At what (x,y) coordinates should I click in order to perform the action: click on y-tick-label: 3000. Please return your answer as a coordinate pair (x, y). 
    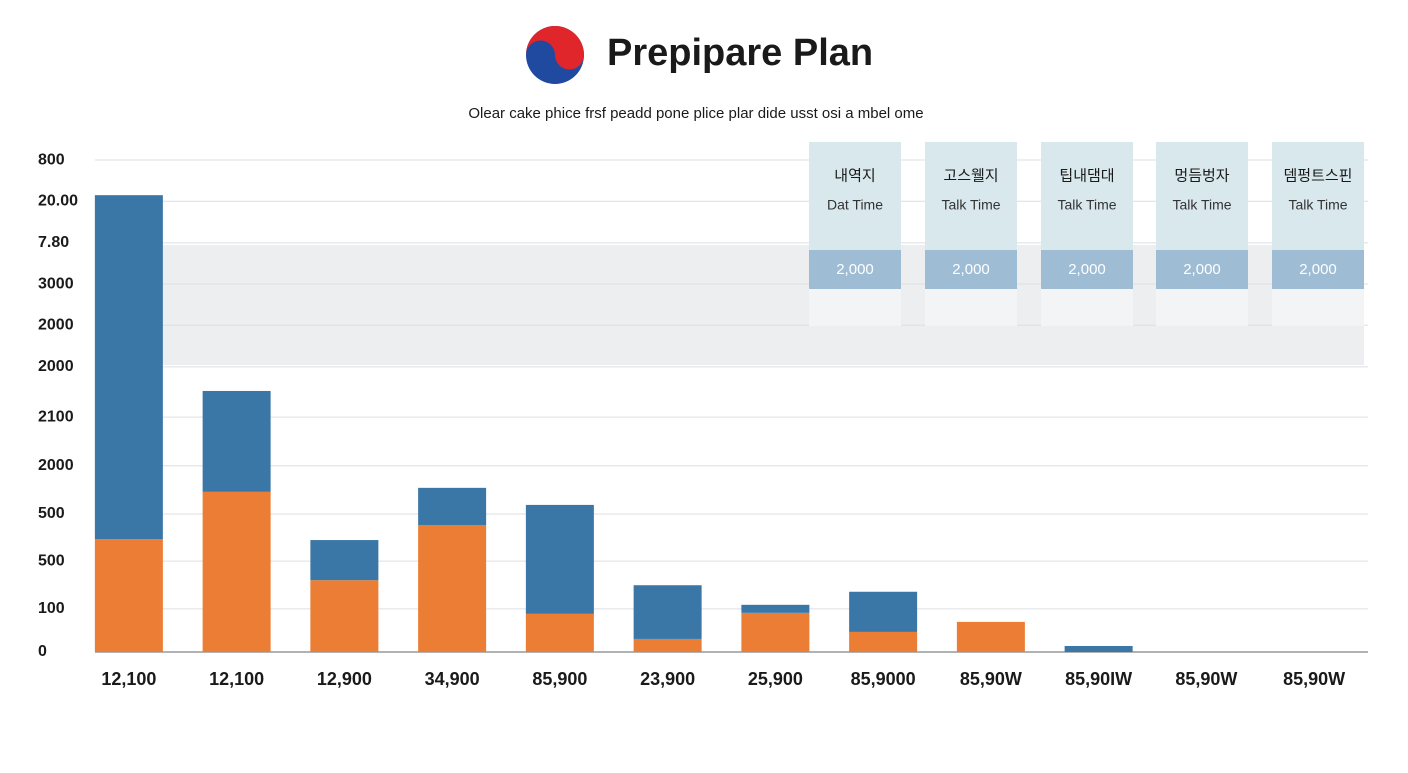
    Looking at the image, I should click on (56, 283).